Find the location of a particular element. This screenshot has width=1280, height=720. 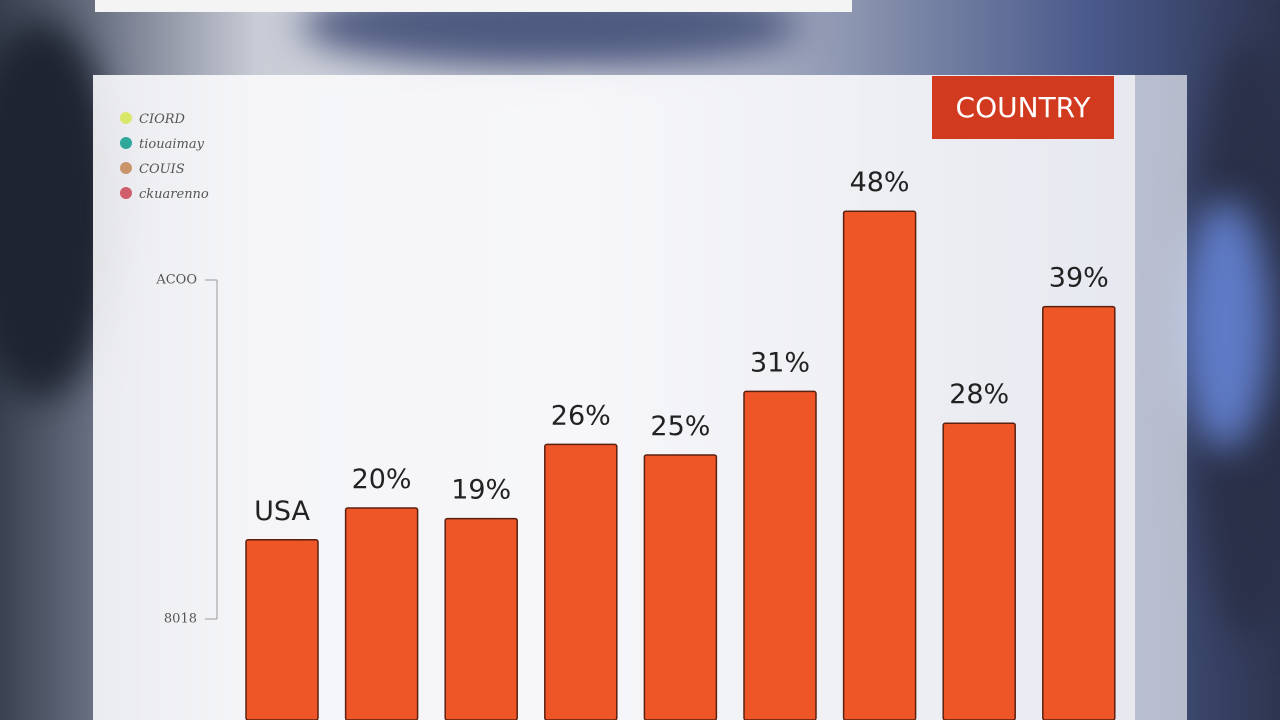

value-label: 48% is located at coordinates (880, 182).